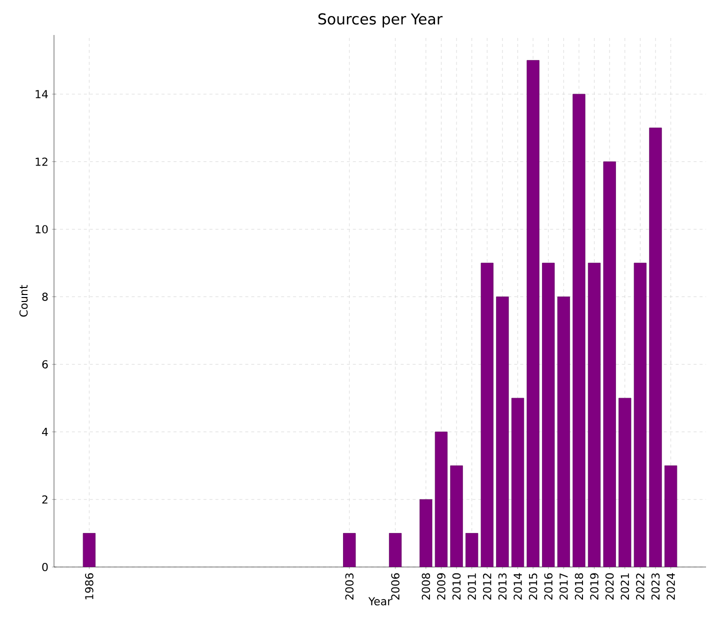 Image resolution: width=715 pixels, height=622 pixels. Describe the element at coordinates (518, 586) in the screenshot. I see `x-tick-label: 2014` at that location.